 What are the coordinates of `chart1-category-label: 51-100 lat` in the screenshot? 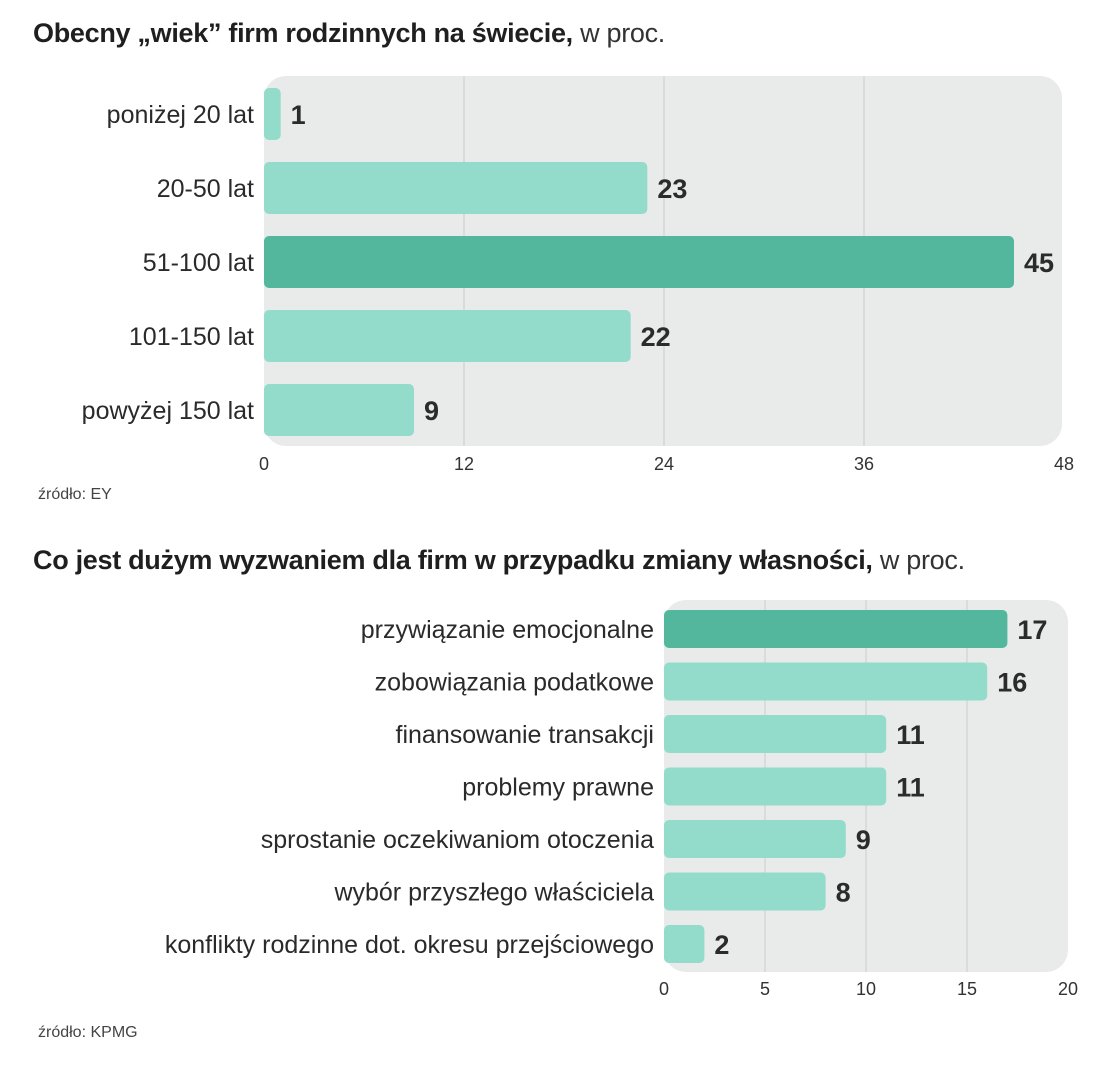 It's located at (198, 263).